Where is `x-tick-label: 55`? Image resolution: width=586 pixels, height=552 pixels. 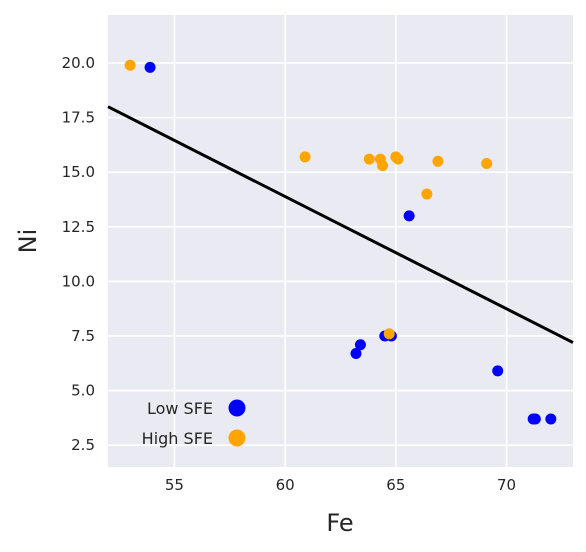 x-tick-label: 55 is located at coordinates (174, 485).